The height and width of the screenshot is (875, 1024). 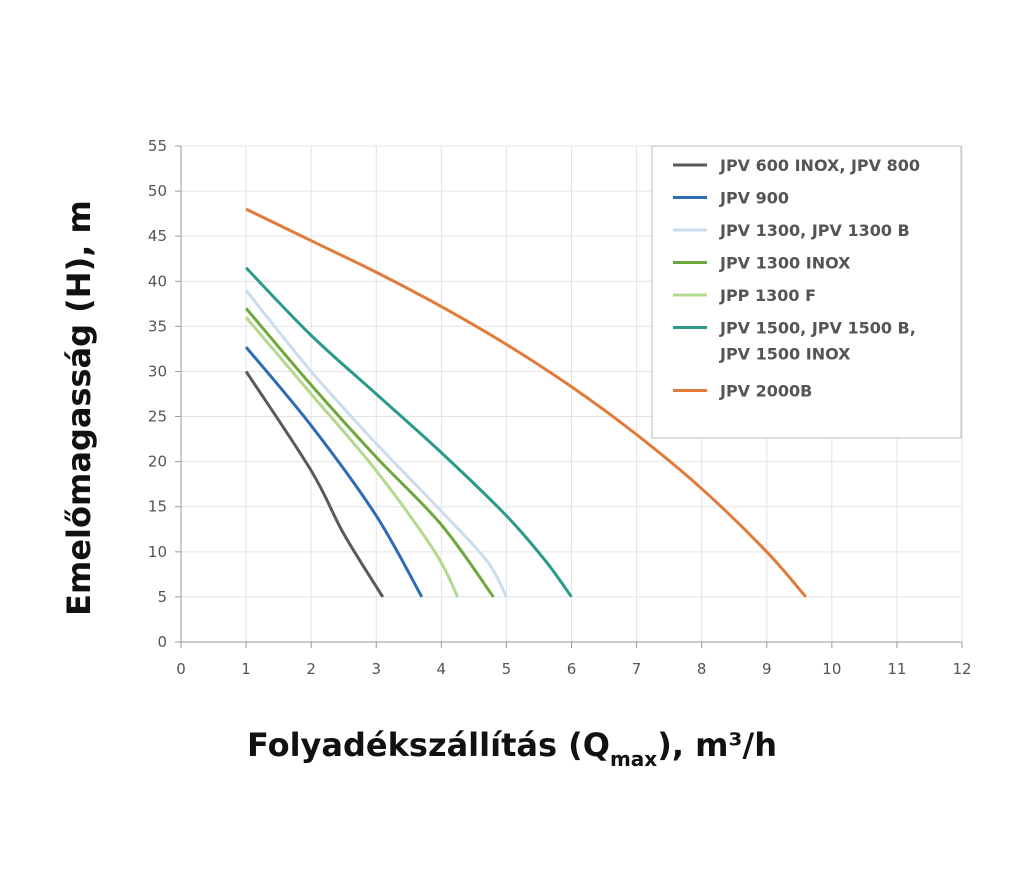 What do you see at coordinates (246, 669) in the screenshot?
I see `x-tick-label: 1` at bounding box center [246, 669].